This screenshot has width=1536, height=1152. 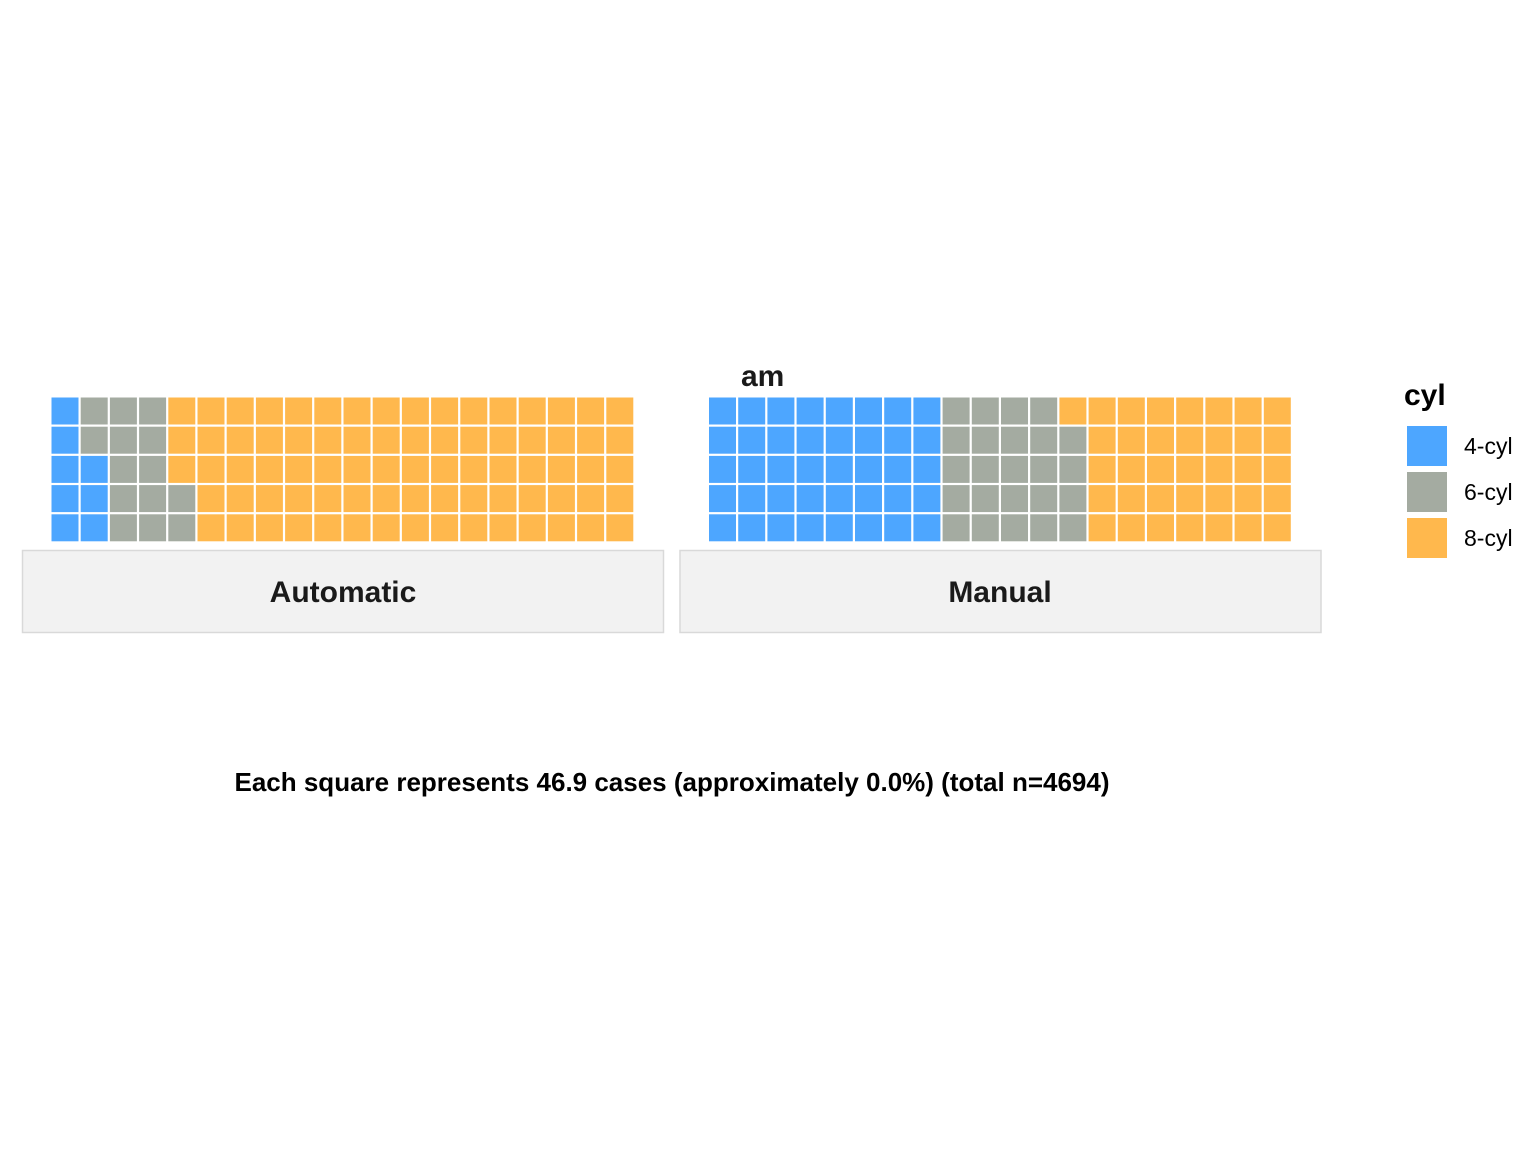 I want to click on legend-key-8-cyl, so click(x=1427, y=538).